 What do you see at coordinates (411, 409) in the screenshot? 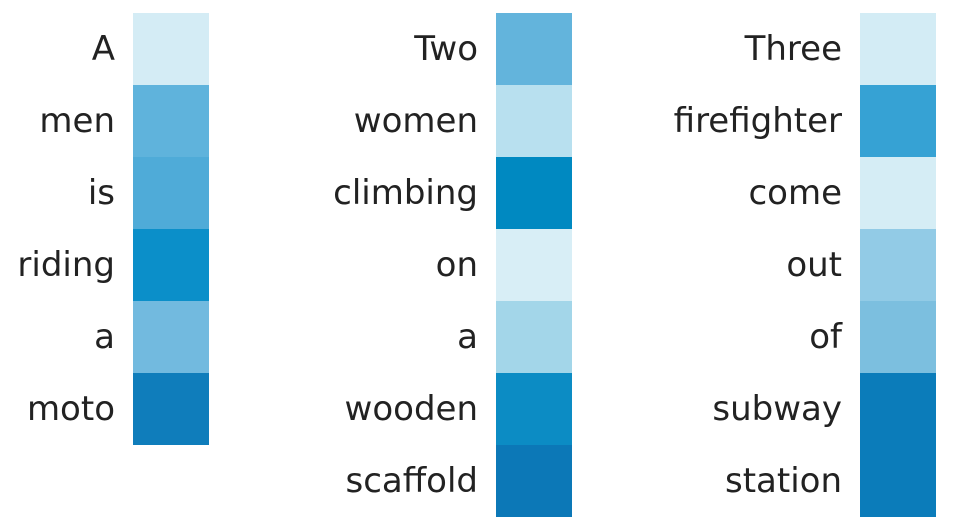
I see `token-label: wooden` at bounding box center [411, 409].